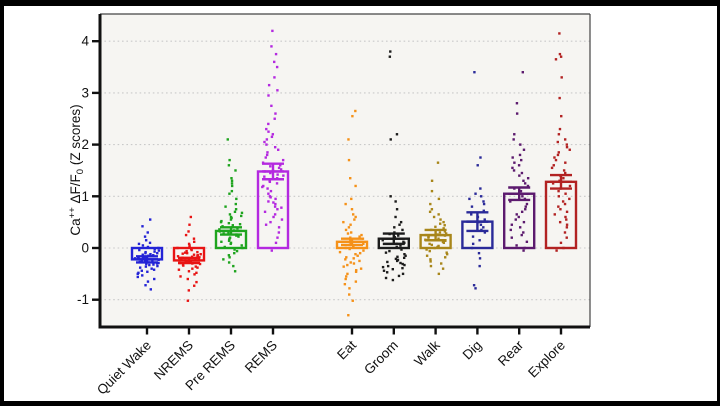  What do you see at coordinates (124, 368) in the screenshot?
I see `x-tick-label-quiet_wake: Quiet Wake` at bounding box center [124, 368].